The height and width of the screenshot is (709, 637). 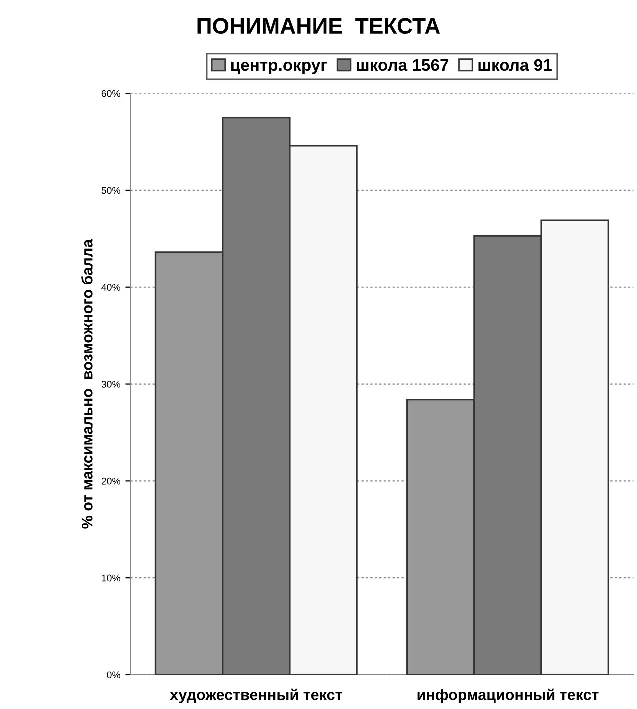 What do you see at coordinates (111, 94) in the screenshot?
I see `y-tick-label: 60%` at bounding box center [111, 94].